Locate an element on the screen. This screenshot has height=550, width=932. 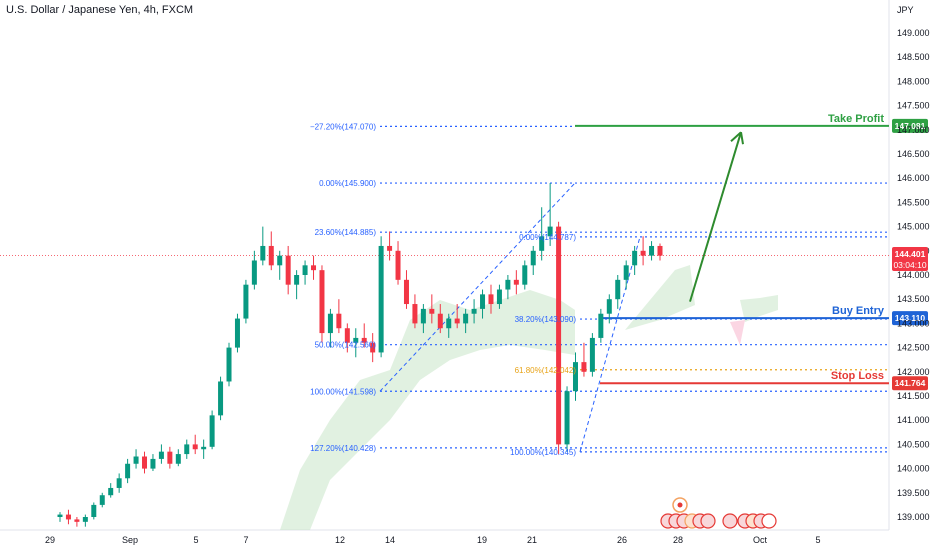
fib-level-label: 0.00%(145.900) is located at coordinates (347, 183).